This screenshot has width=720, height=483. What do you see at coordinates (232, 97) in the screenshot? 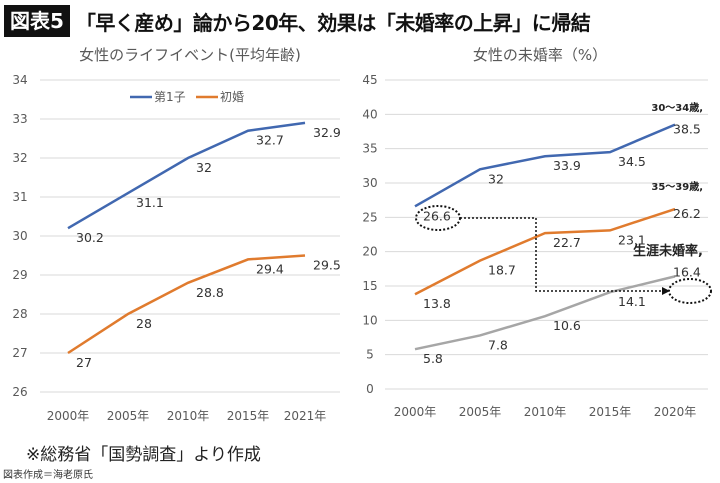
I see `legend-label: 初婚` at bounding box center [232, 97].